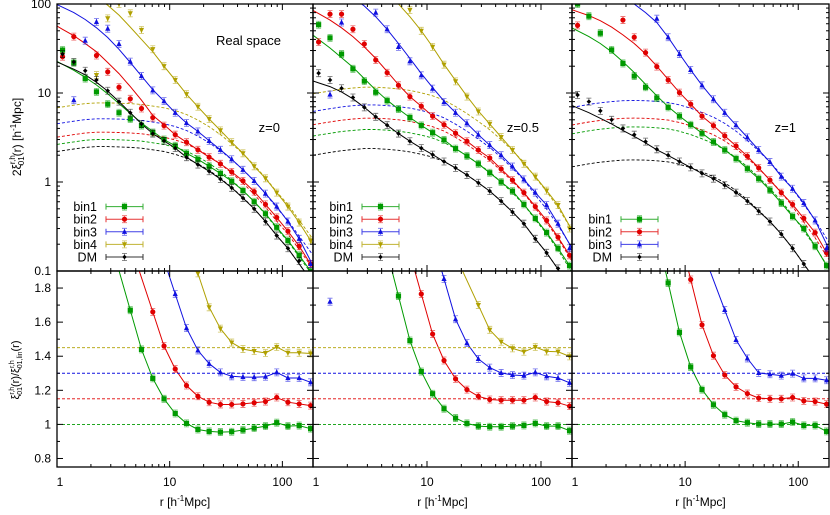 Image resolution: width=830 pixels, height=515 pixels. What do you see at coordinates (442, 189) in the screenshot?
I see `linear-theory-line-bin2` at bounding box center [442, 189].